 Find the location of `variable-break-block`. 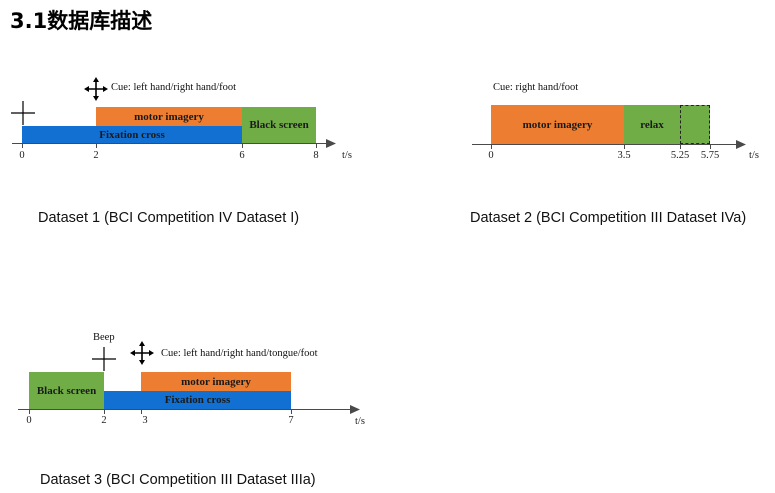

variable-break-block is located at coordinates (695, 124).